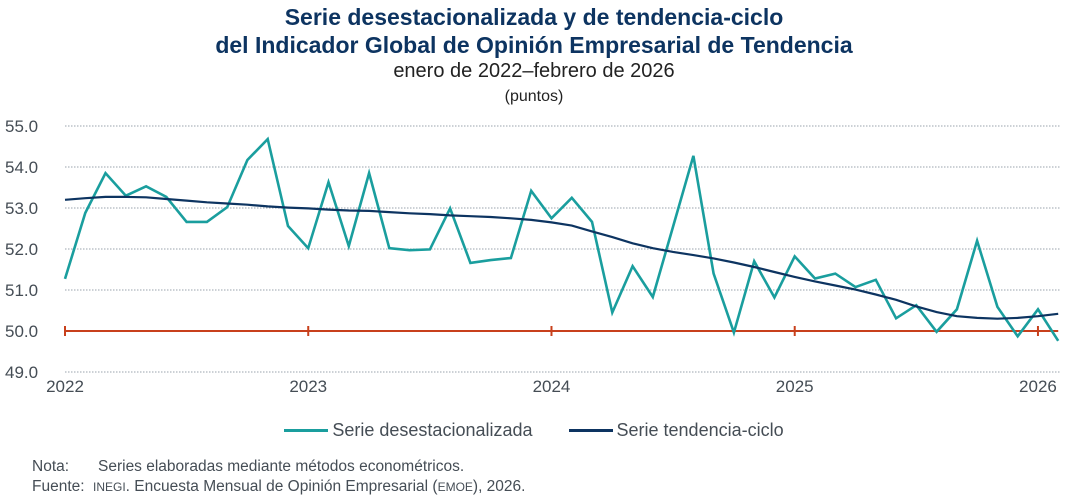 This screenshot has height=501, width=1068. What do you see at coordinates (561, 331) in the screenshot?
I see `threshold-line-group` at bounding box center [561, 331].